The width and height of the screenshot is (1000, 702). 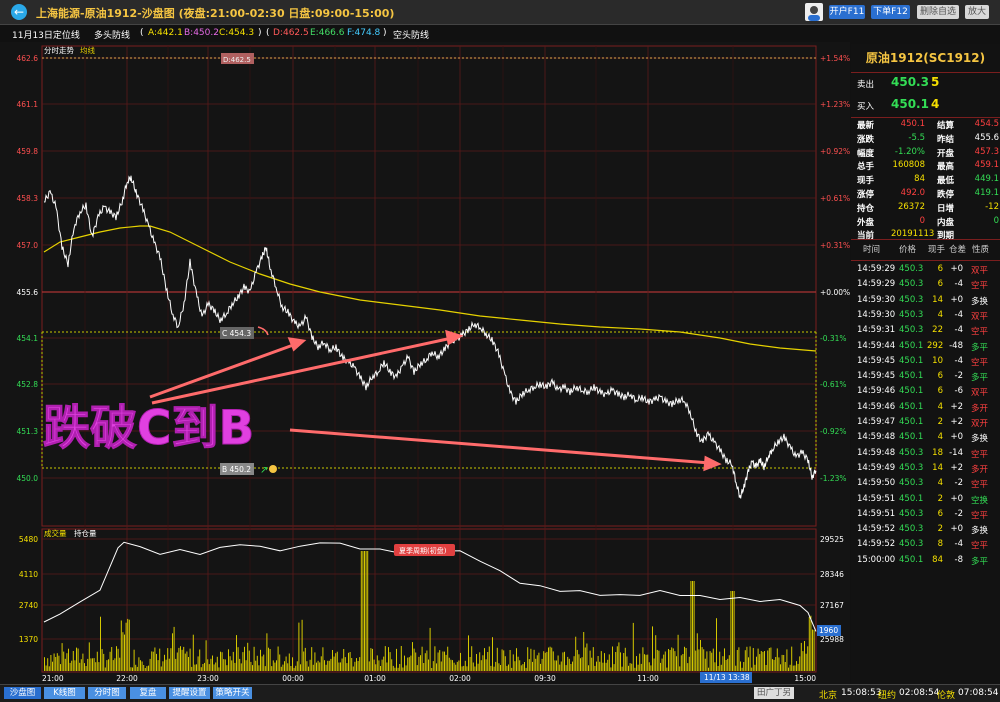 What do you see at coordinates (980, 500) in the screenshot?
I see `tick-nature: 空换` at bounding box center [980, 500].